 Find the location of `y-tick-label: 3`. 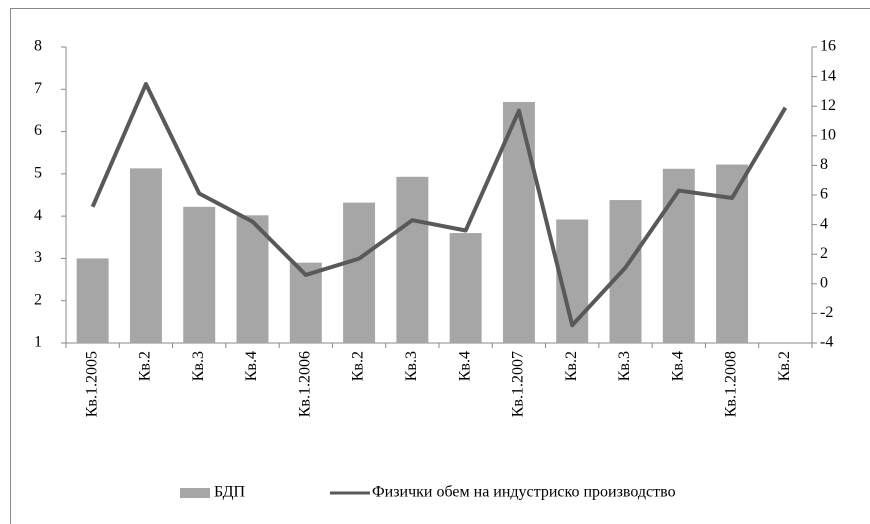

y-tick-label: 3 is located at coordinates (38, 257).